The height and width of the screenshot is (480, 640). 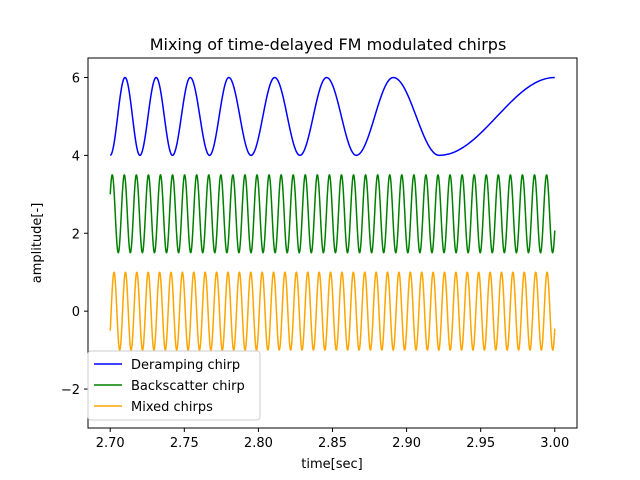 I want to click on y-tick-label: 6, so click(x=76, y=78).